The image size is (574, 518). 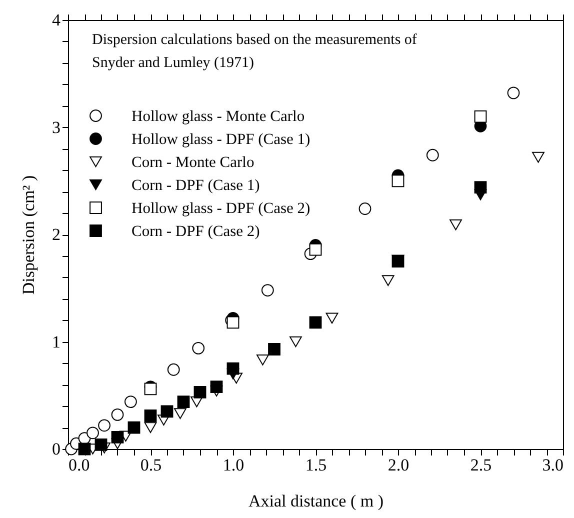 I want to click on legend-label: Corn - Monte Carlo, so click(x=193, y=162).